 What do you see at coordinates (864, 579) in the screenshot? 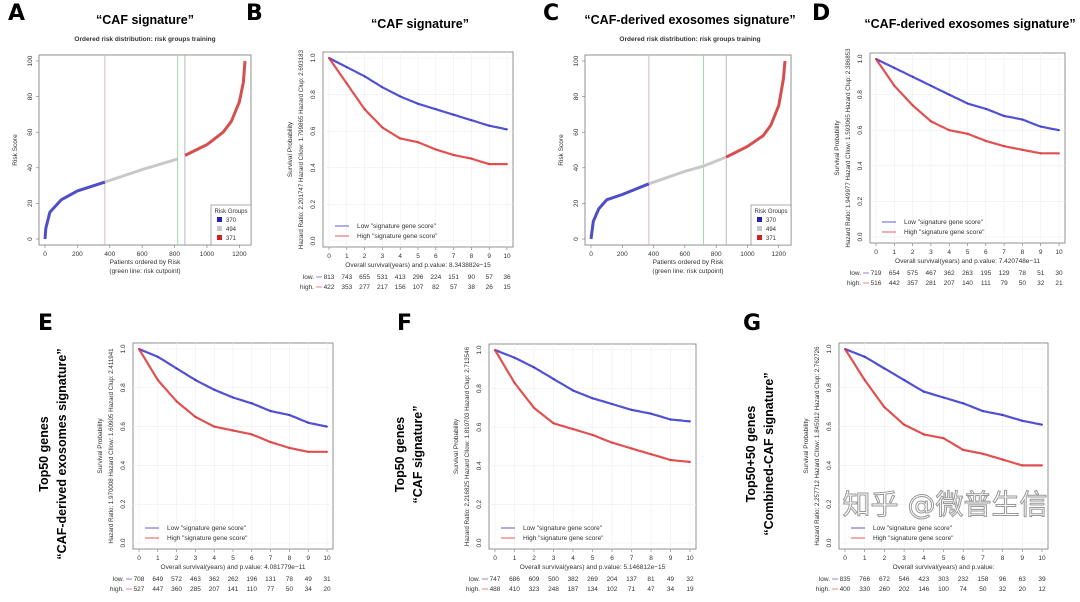
I see `risk-table-low-count: 766` at bounding box center [864, 579].